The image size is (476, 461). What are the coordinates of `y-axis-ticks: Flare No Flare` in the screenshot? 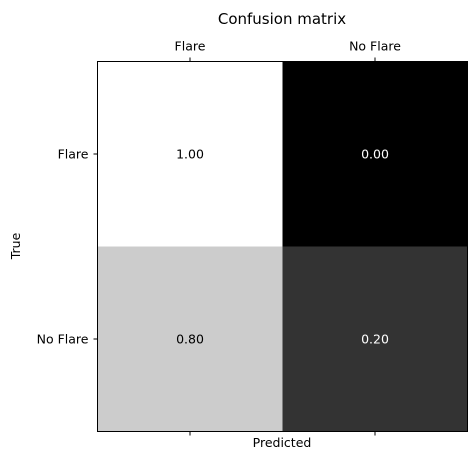 It's located at (67, 247).